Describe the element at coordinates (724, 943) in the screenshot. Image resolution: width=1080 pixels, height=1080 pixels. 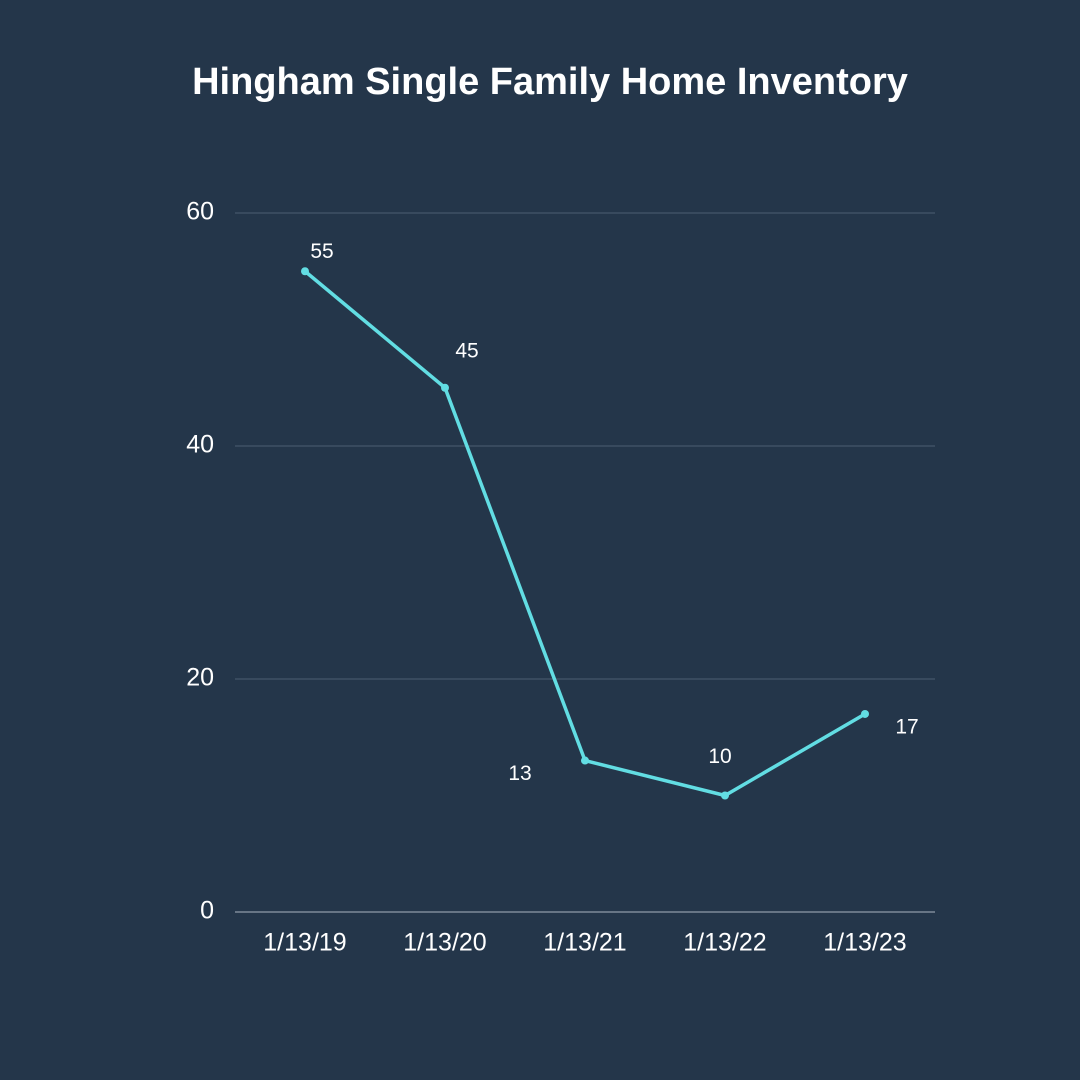
I see `x-tick-label: 1/13/22` at that location.